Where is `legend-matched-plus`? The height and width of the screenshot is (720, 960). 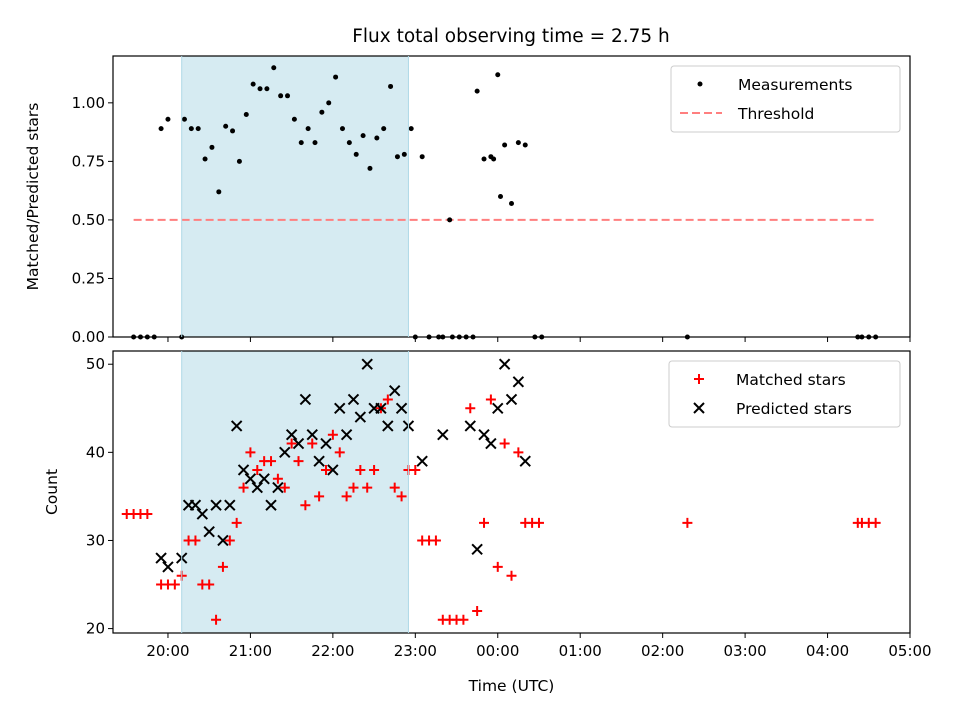 legend-matched-plus is located at coordinates (699, 379).